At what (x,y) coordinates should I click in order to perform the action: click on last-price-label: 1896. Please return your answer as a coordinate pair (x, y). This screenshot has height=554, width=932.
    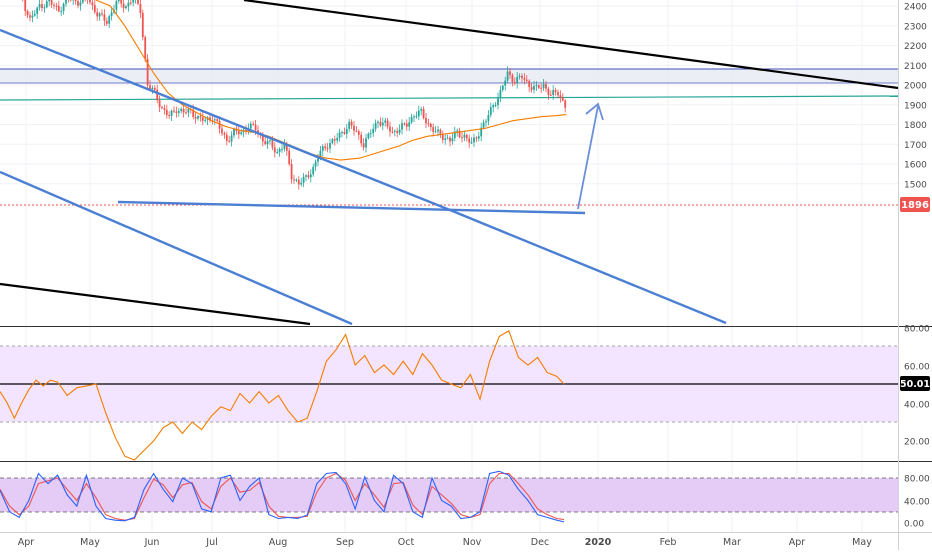
    Looking at the image, I should click on (915, 205).